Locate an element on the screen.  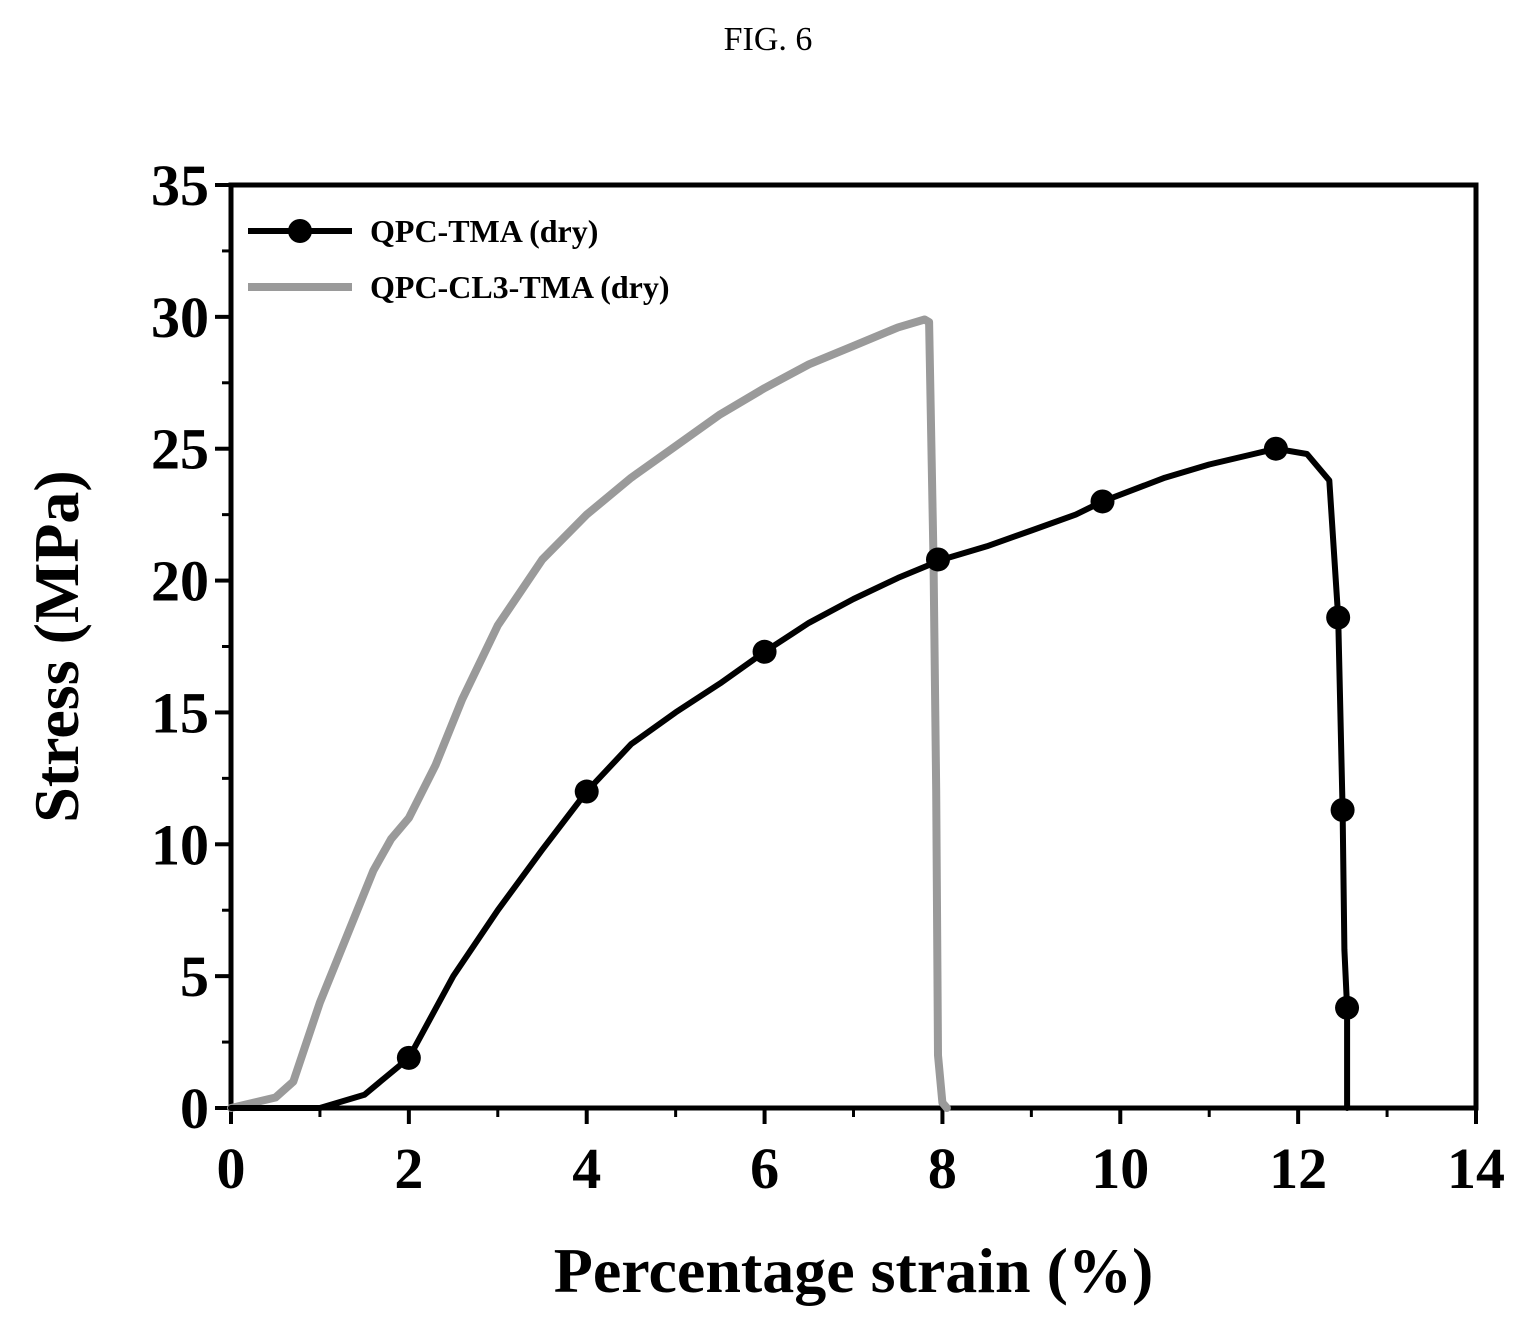
legend-label-qpc-tma: QPC-TMA (dry) is located at coordinates (484, 231).